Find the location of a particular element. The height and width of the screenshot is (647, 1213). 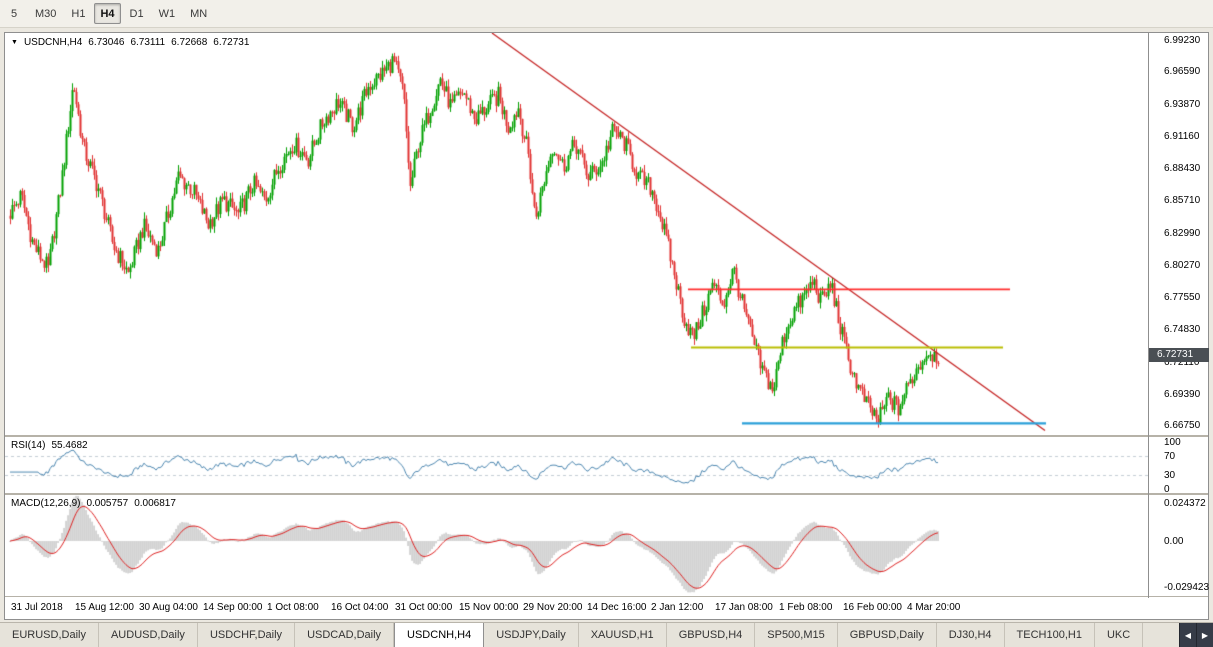

macd-signal-value: 0.006817 is located at coordinates (155, 503).